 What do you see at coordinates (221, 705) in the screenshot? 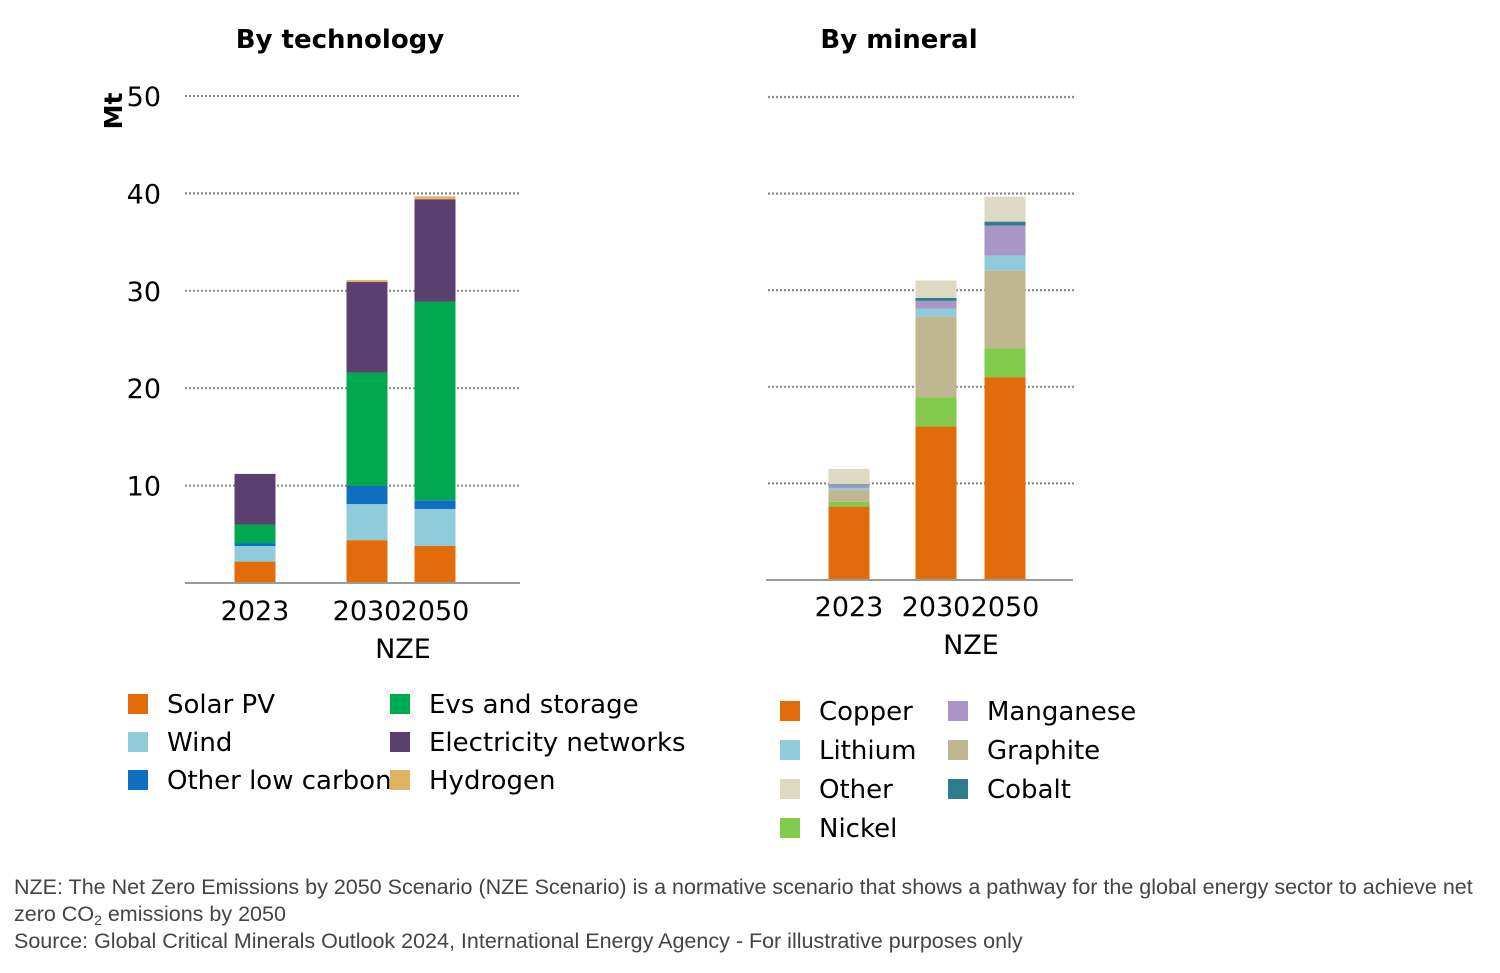
I see `legend-label: Solar PV` at bounding box center [221, 705].